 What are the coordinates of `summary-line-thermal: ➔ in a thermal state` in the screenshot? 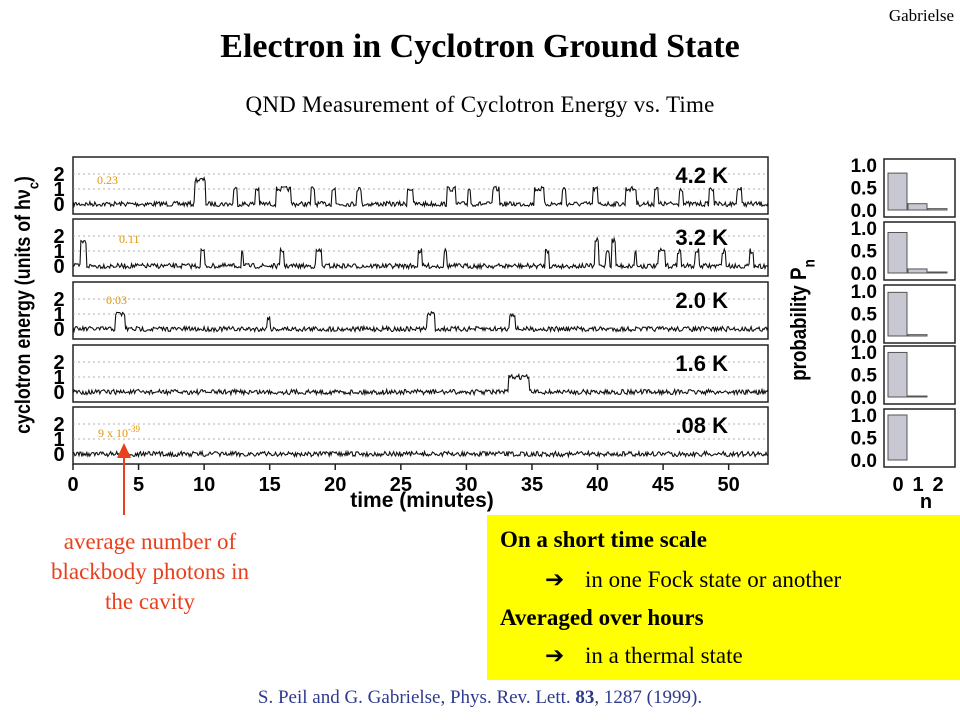 It's located at (644, 656).